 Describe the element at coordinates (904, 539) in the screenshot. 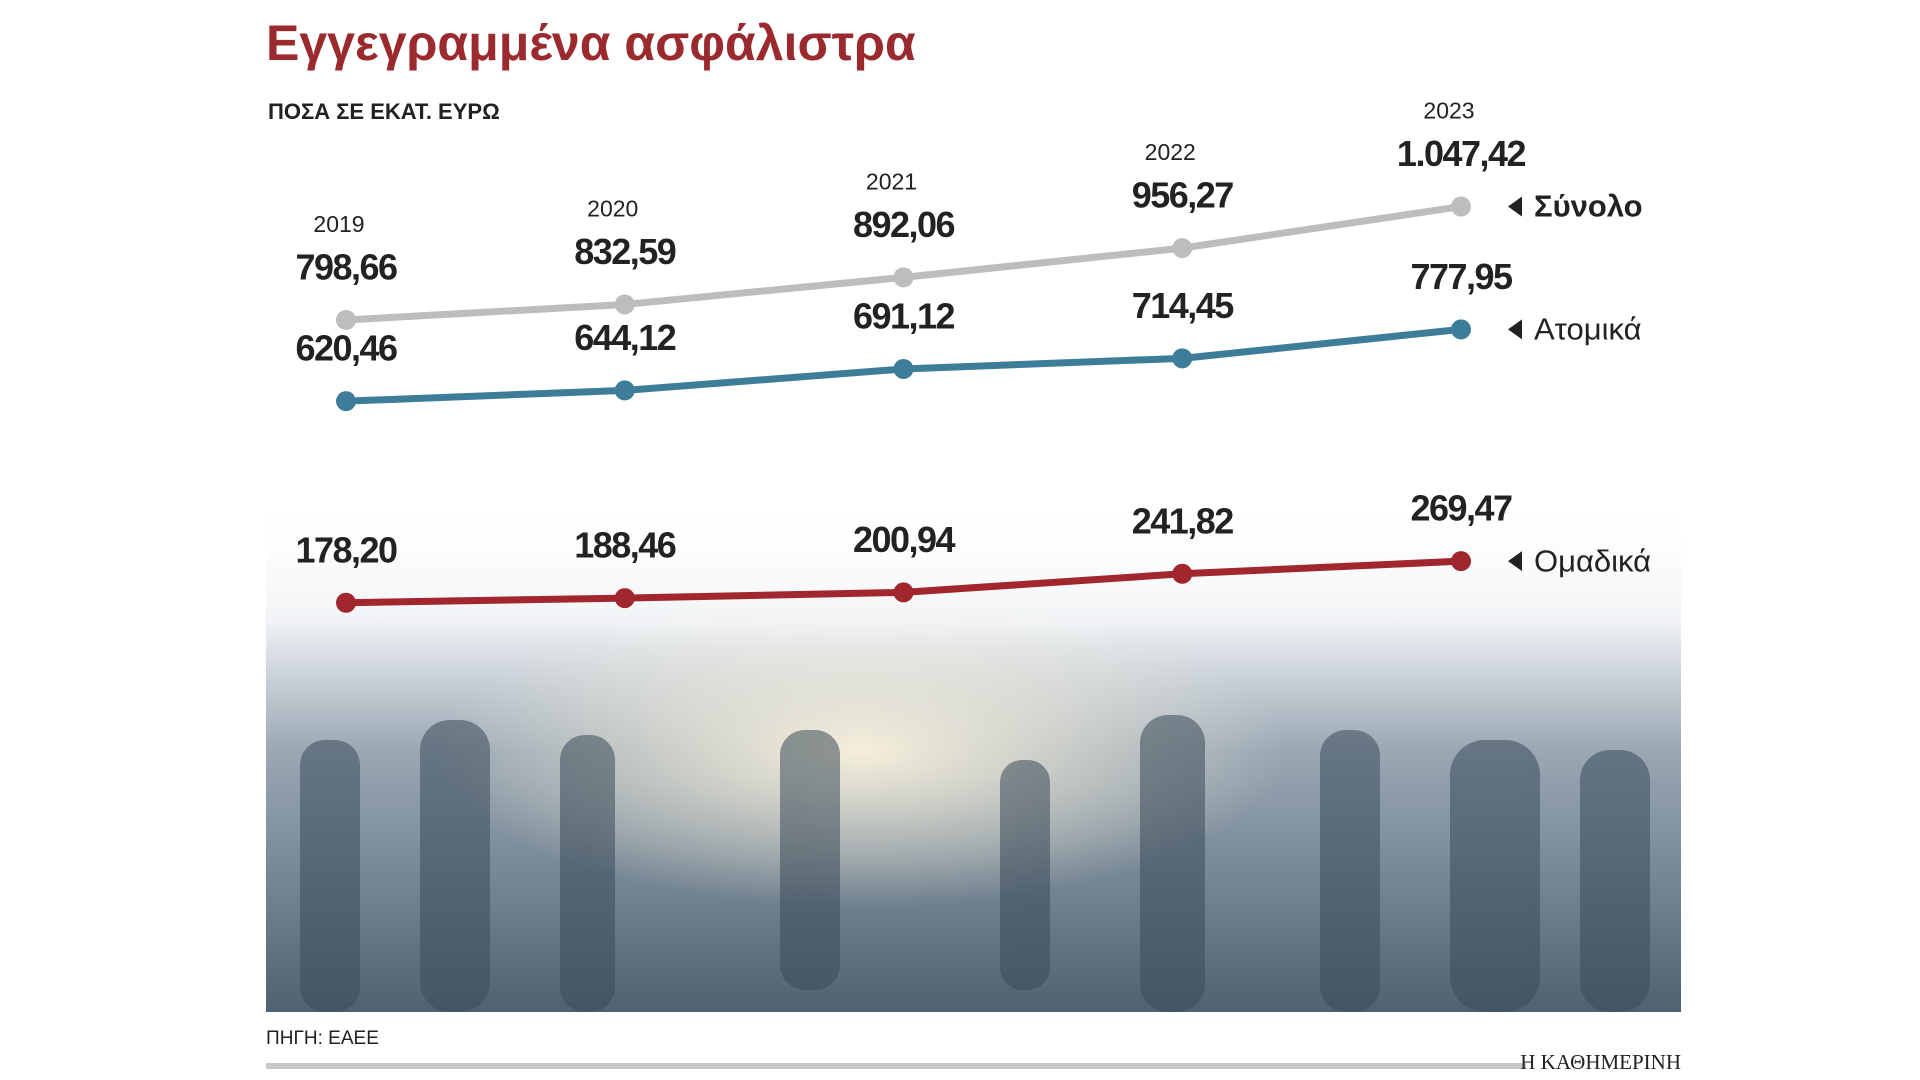

I see `value-label: 200,94` at that location.